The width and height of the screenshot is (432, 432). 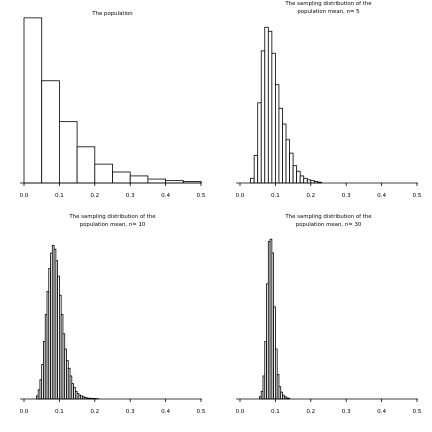 I want to click on panel-title: population mean, n= 5, so click(x=328, y=12).